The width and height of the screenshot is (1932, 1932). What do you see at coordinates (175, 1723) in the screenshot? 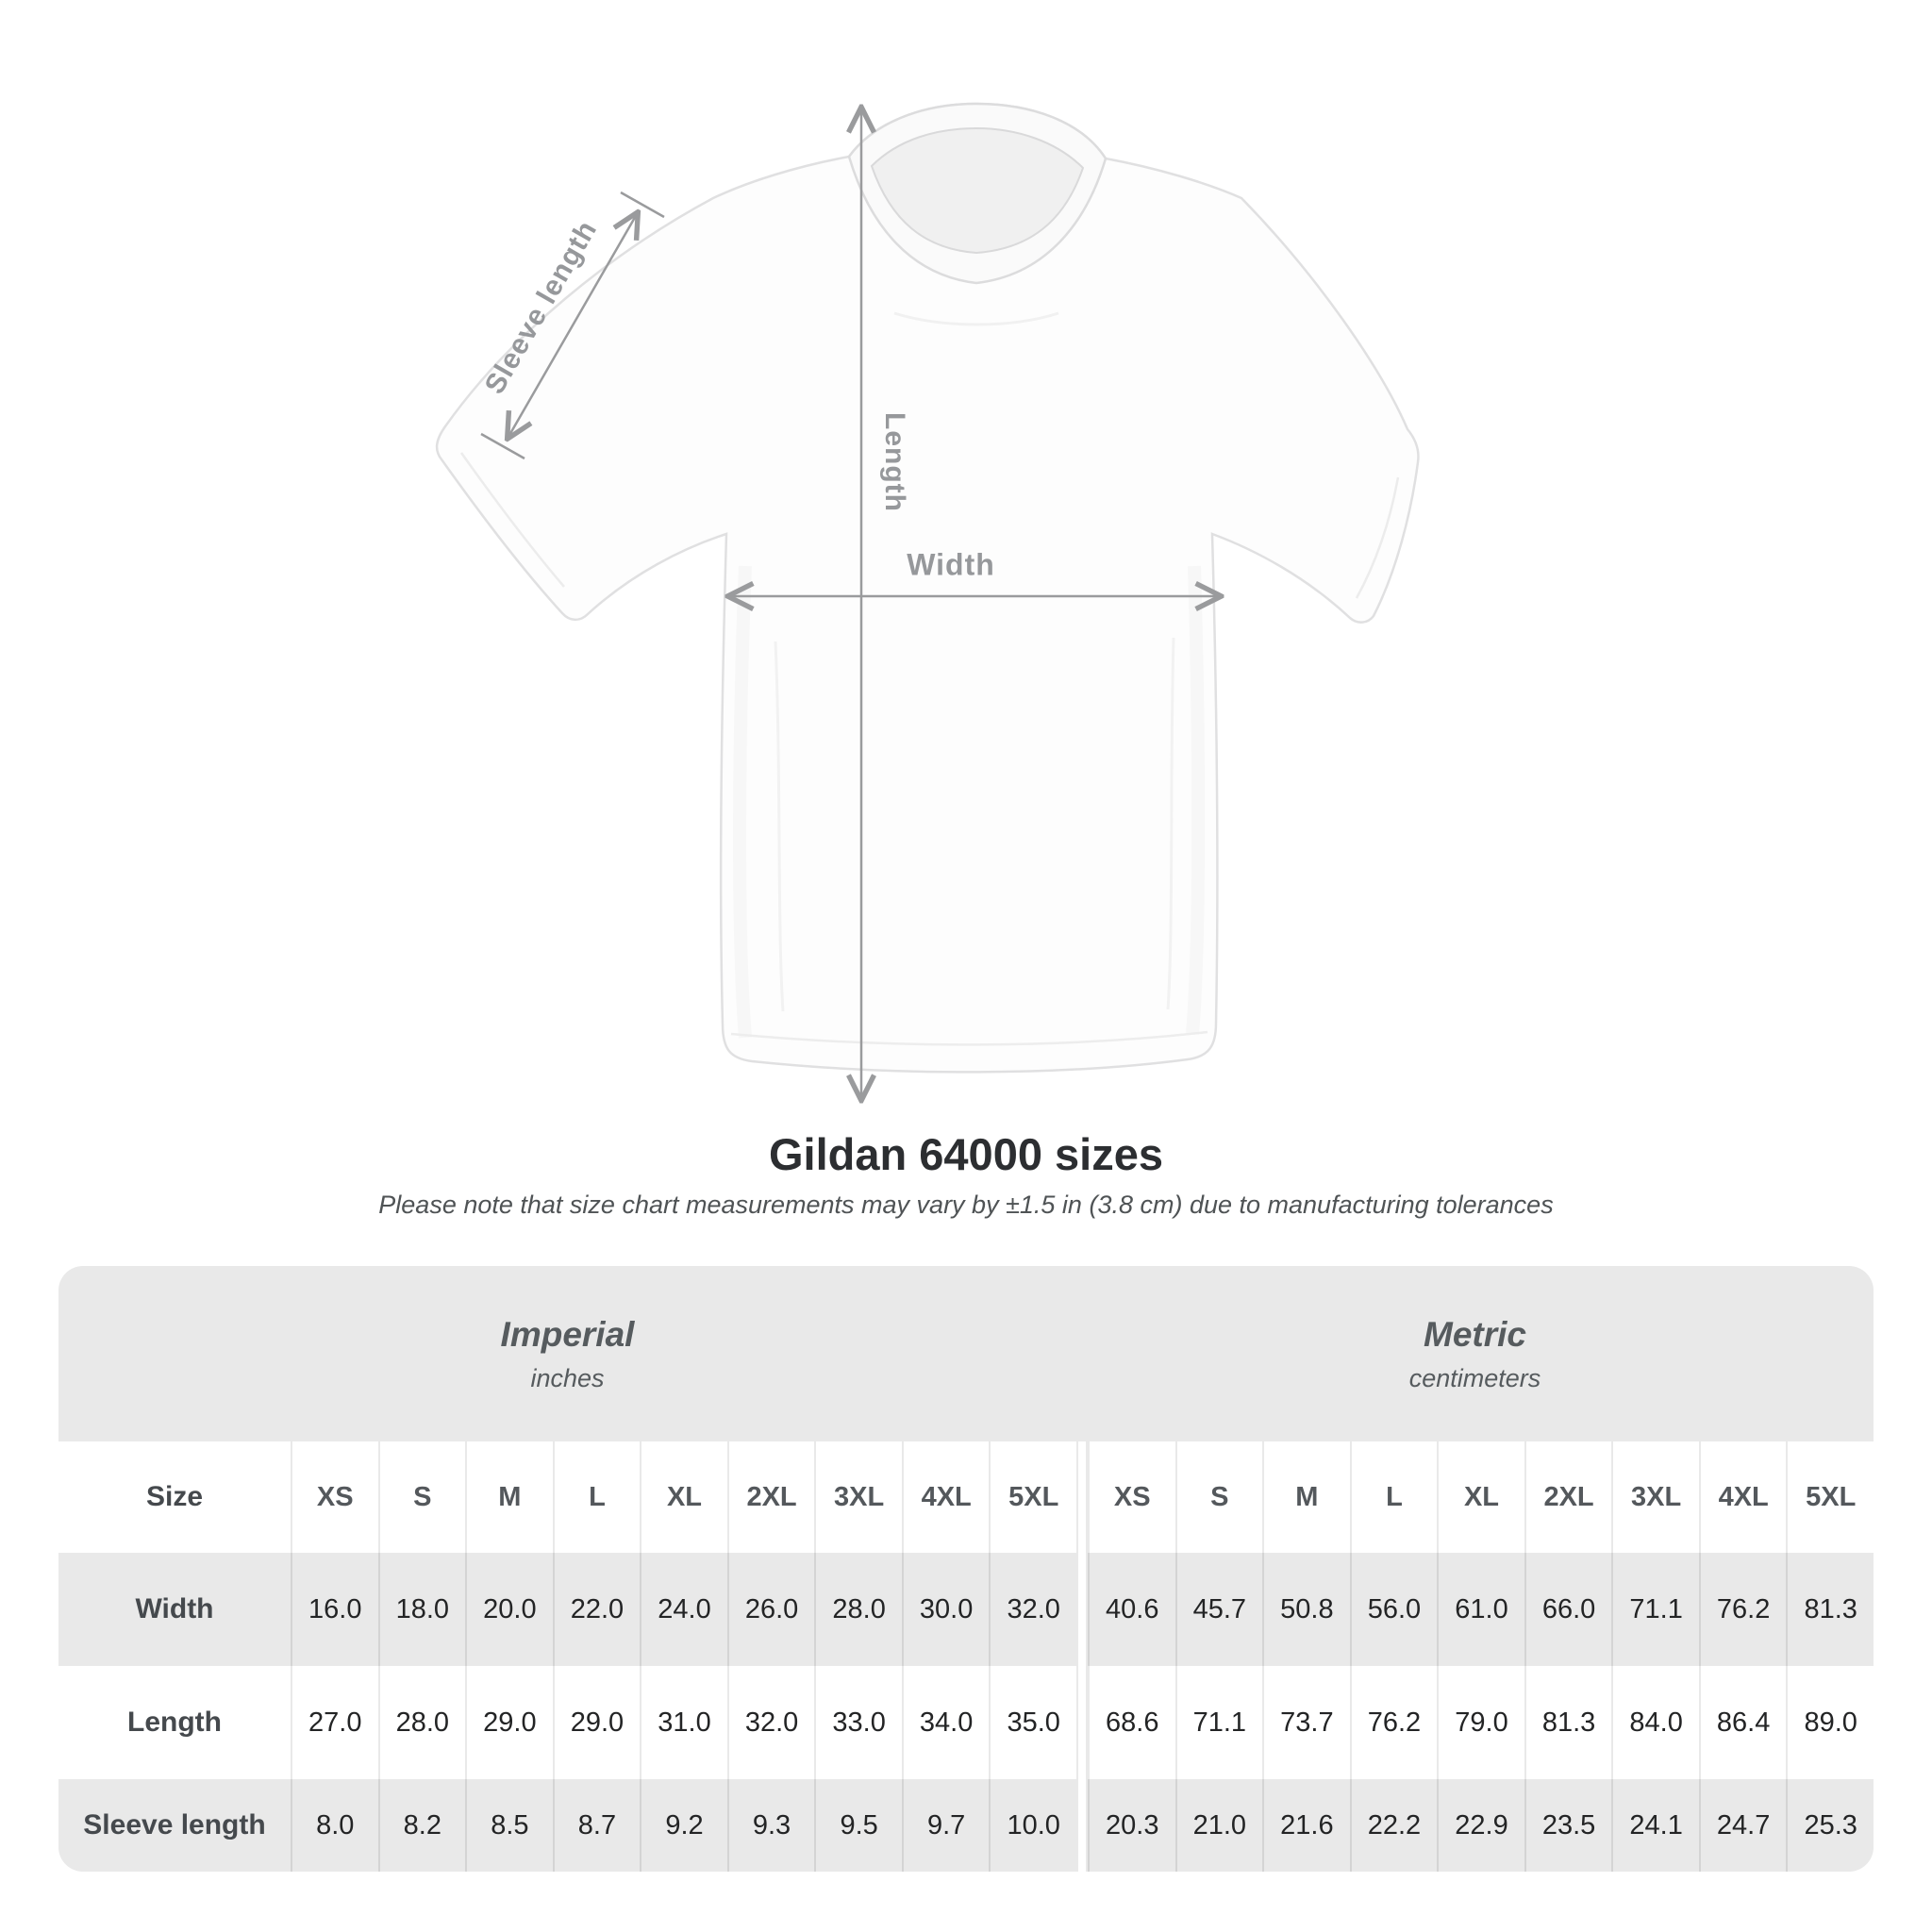
I see `row-label: Length` at bounding box center [175, 1723].